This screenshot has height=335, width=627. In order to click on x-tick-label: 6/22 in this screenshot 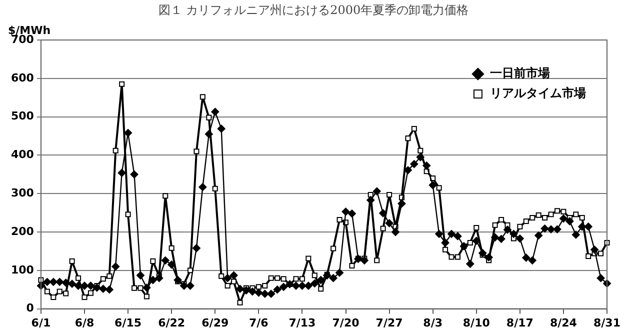, I will do `click(172, 323)`.